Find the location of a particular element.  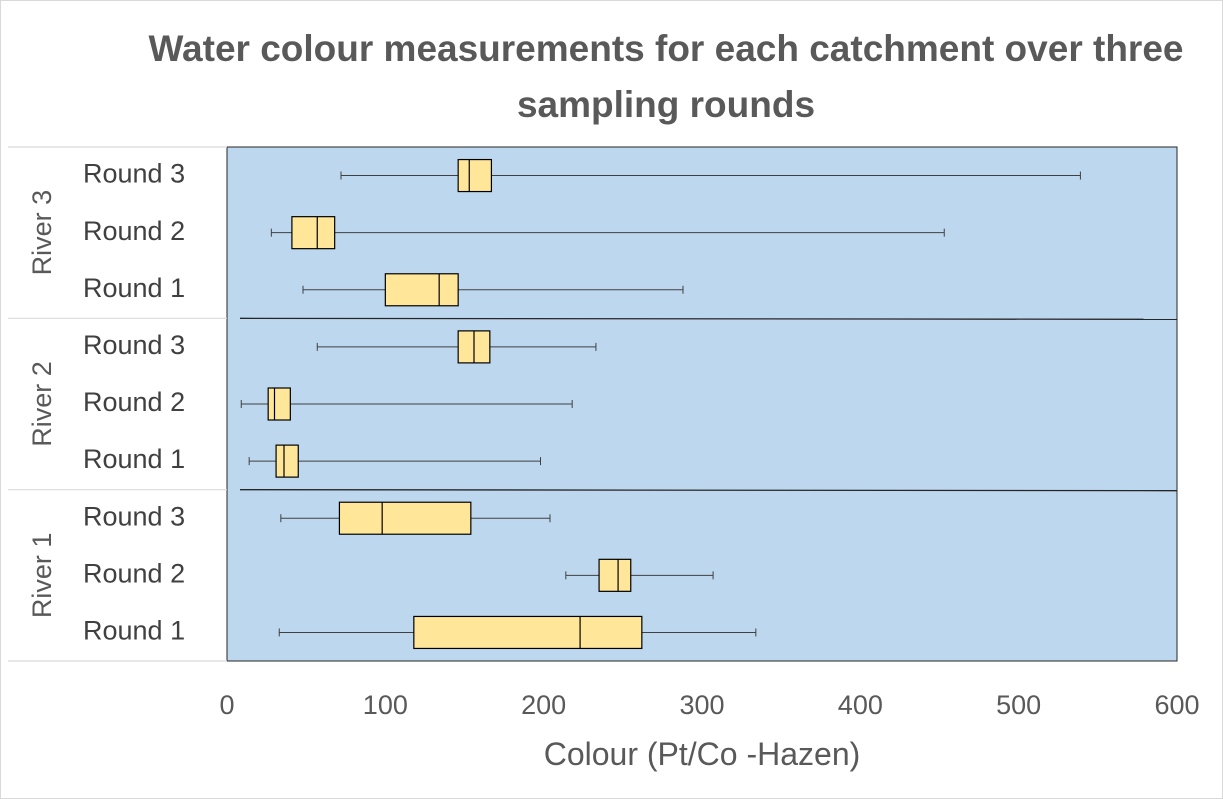

x-tick-labels: 0 100 200 300 400 500 600 is located at coordinates (709, 705).